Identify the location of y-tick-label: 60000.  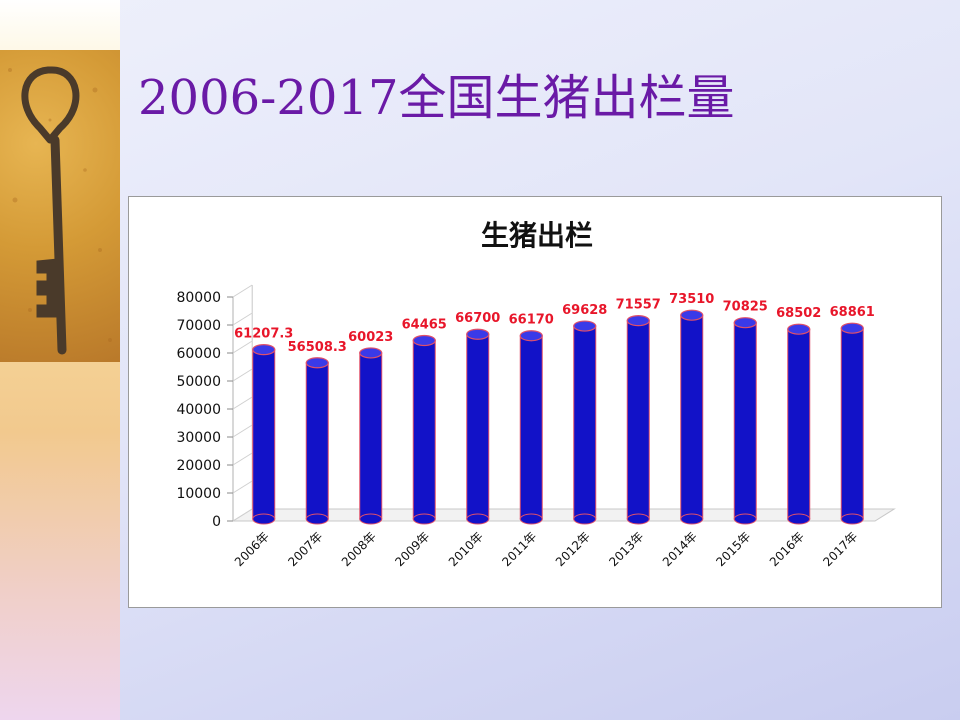
(198, 354).